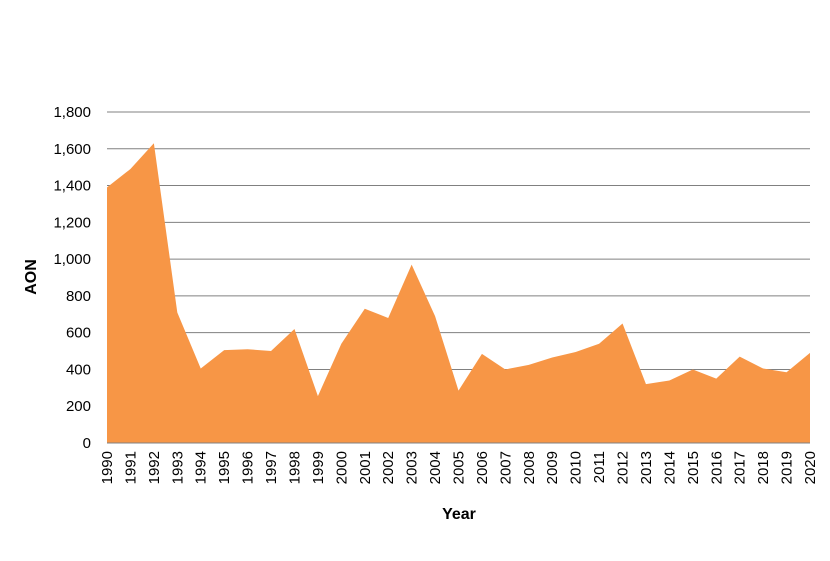  I want to click on x-tick-label: 2004, so click(435, 467).